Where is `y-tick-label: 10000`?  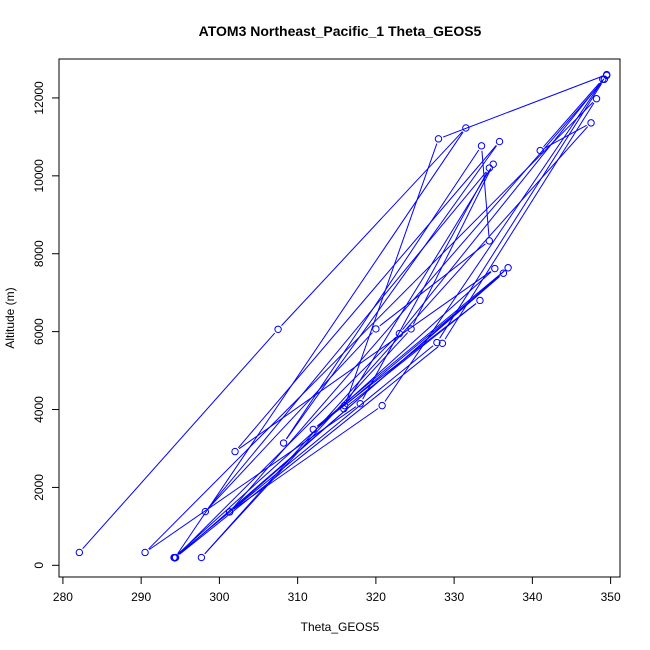 y-tick-label: 10000 is located at coordinates (39, 176).